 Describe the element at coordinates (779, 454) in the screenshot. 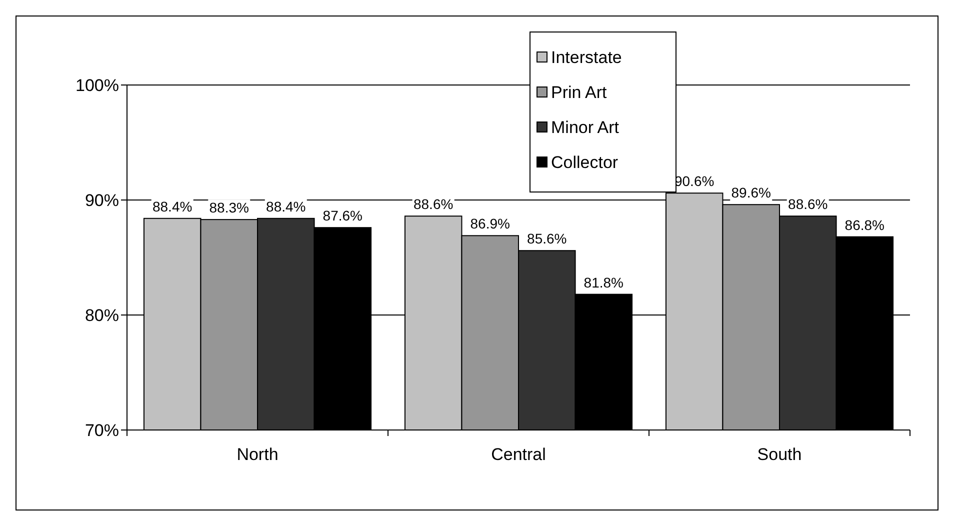

I see `x-tick-label: South` at that location.